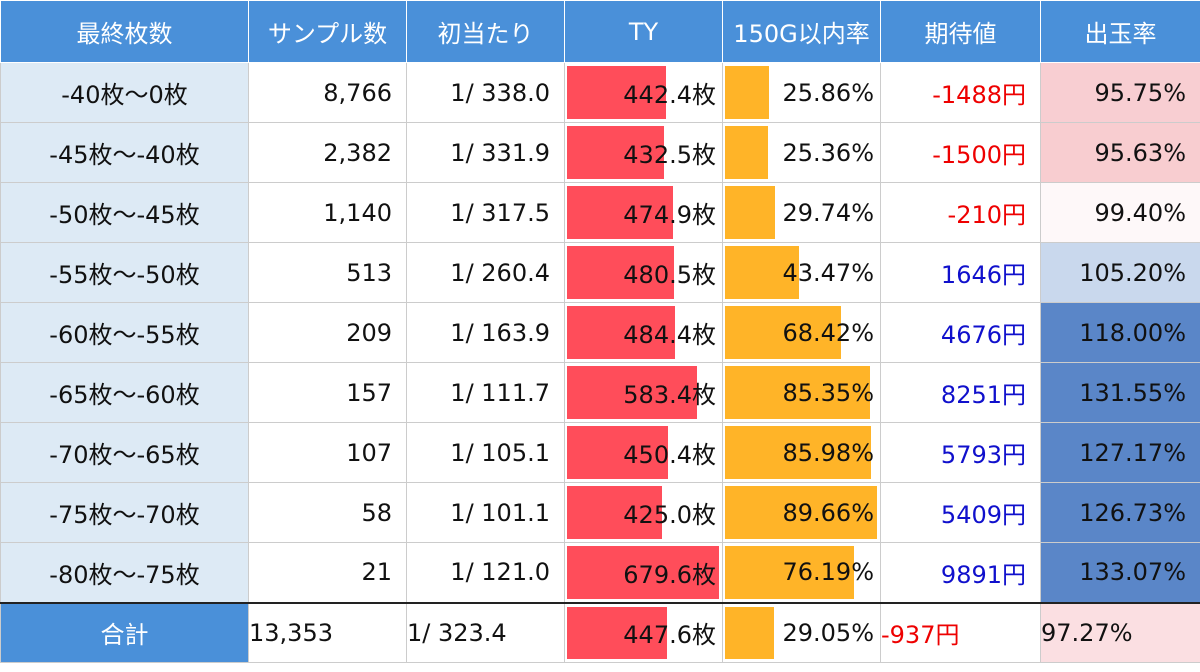  What do you see at coordinates (124, 92) in the screenshot?
I see `row-label: -40枚～0枚` at bounding box center [124, 92].